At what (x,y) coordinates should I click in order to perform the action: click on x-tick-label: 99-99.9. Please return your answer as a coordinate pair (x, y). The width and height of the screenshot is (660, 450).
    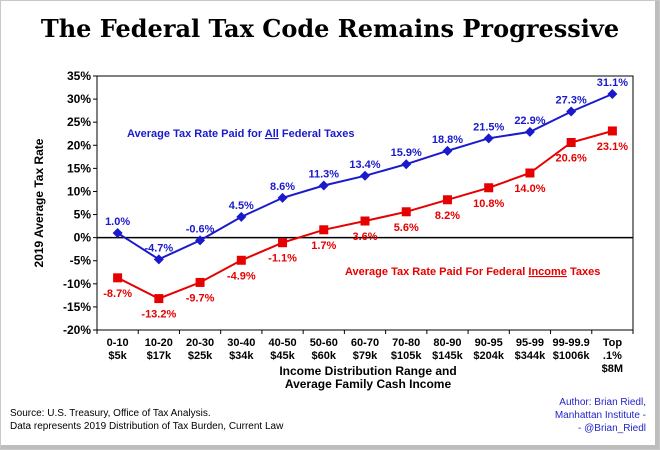
    Looking at the image, I should click on (570, 343).